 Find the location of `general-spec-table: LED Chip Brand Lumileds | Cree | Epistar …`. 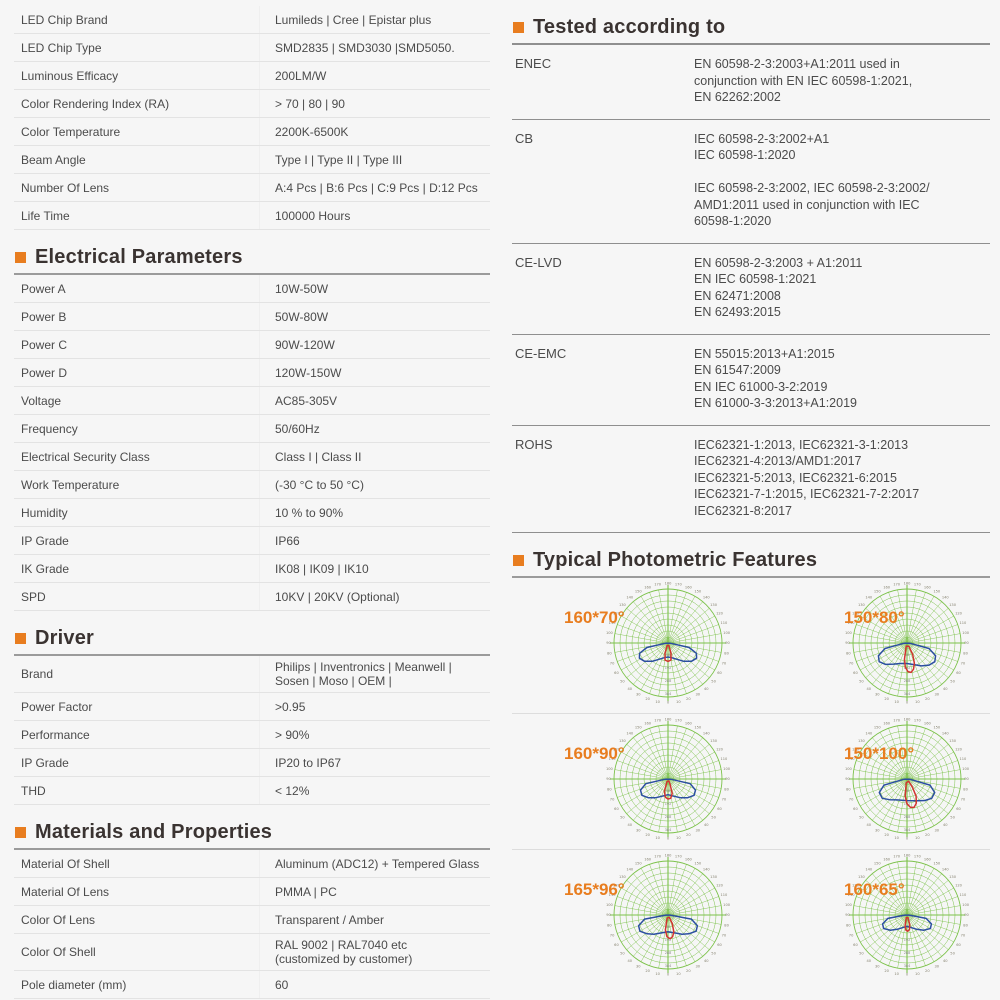

general-spec-table: LED Chip Brand Lumileds | Cree | Epistar … is located at coordinates (252, 118).